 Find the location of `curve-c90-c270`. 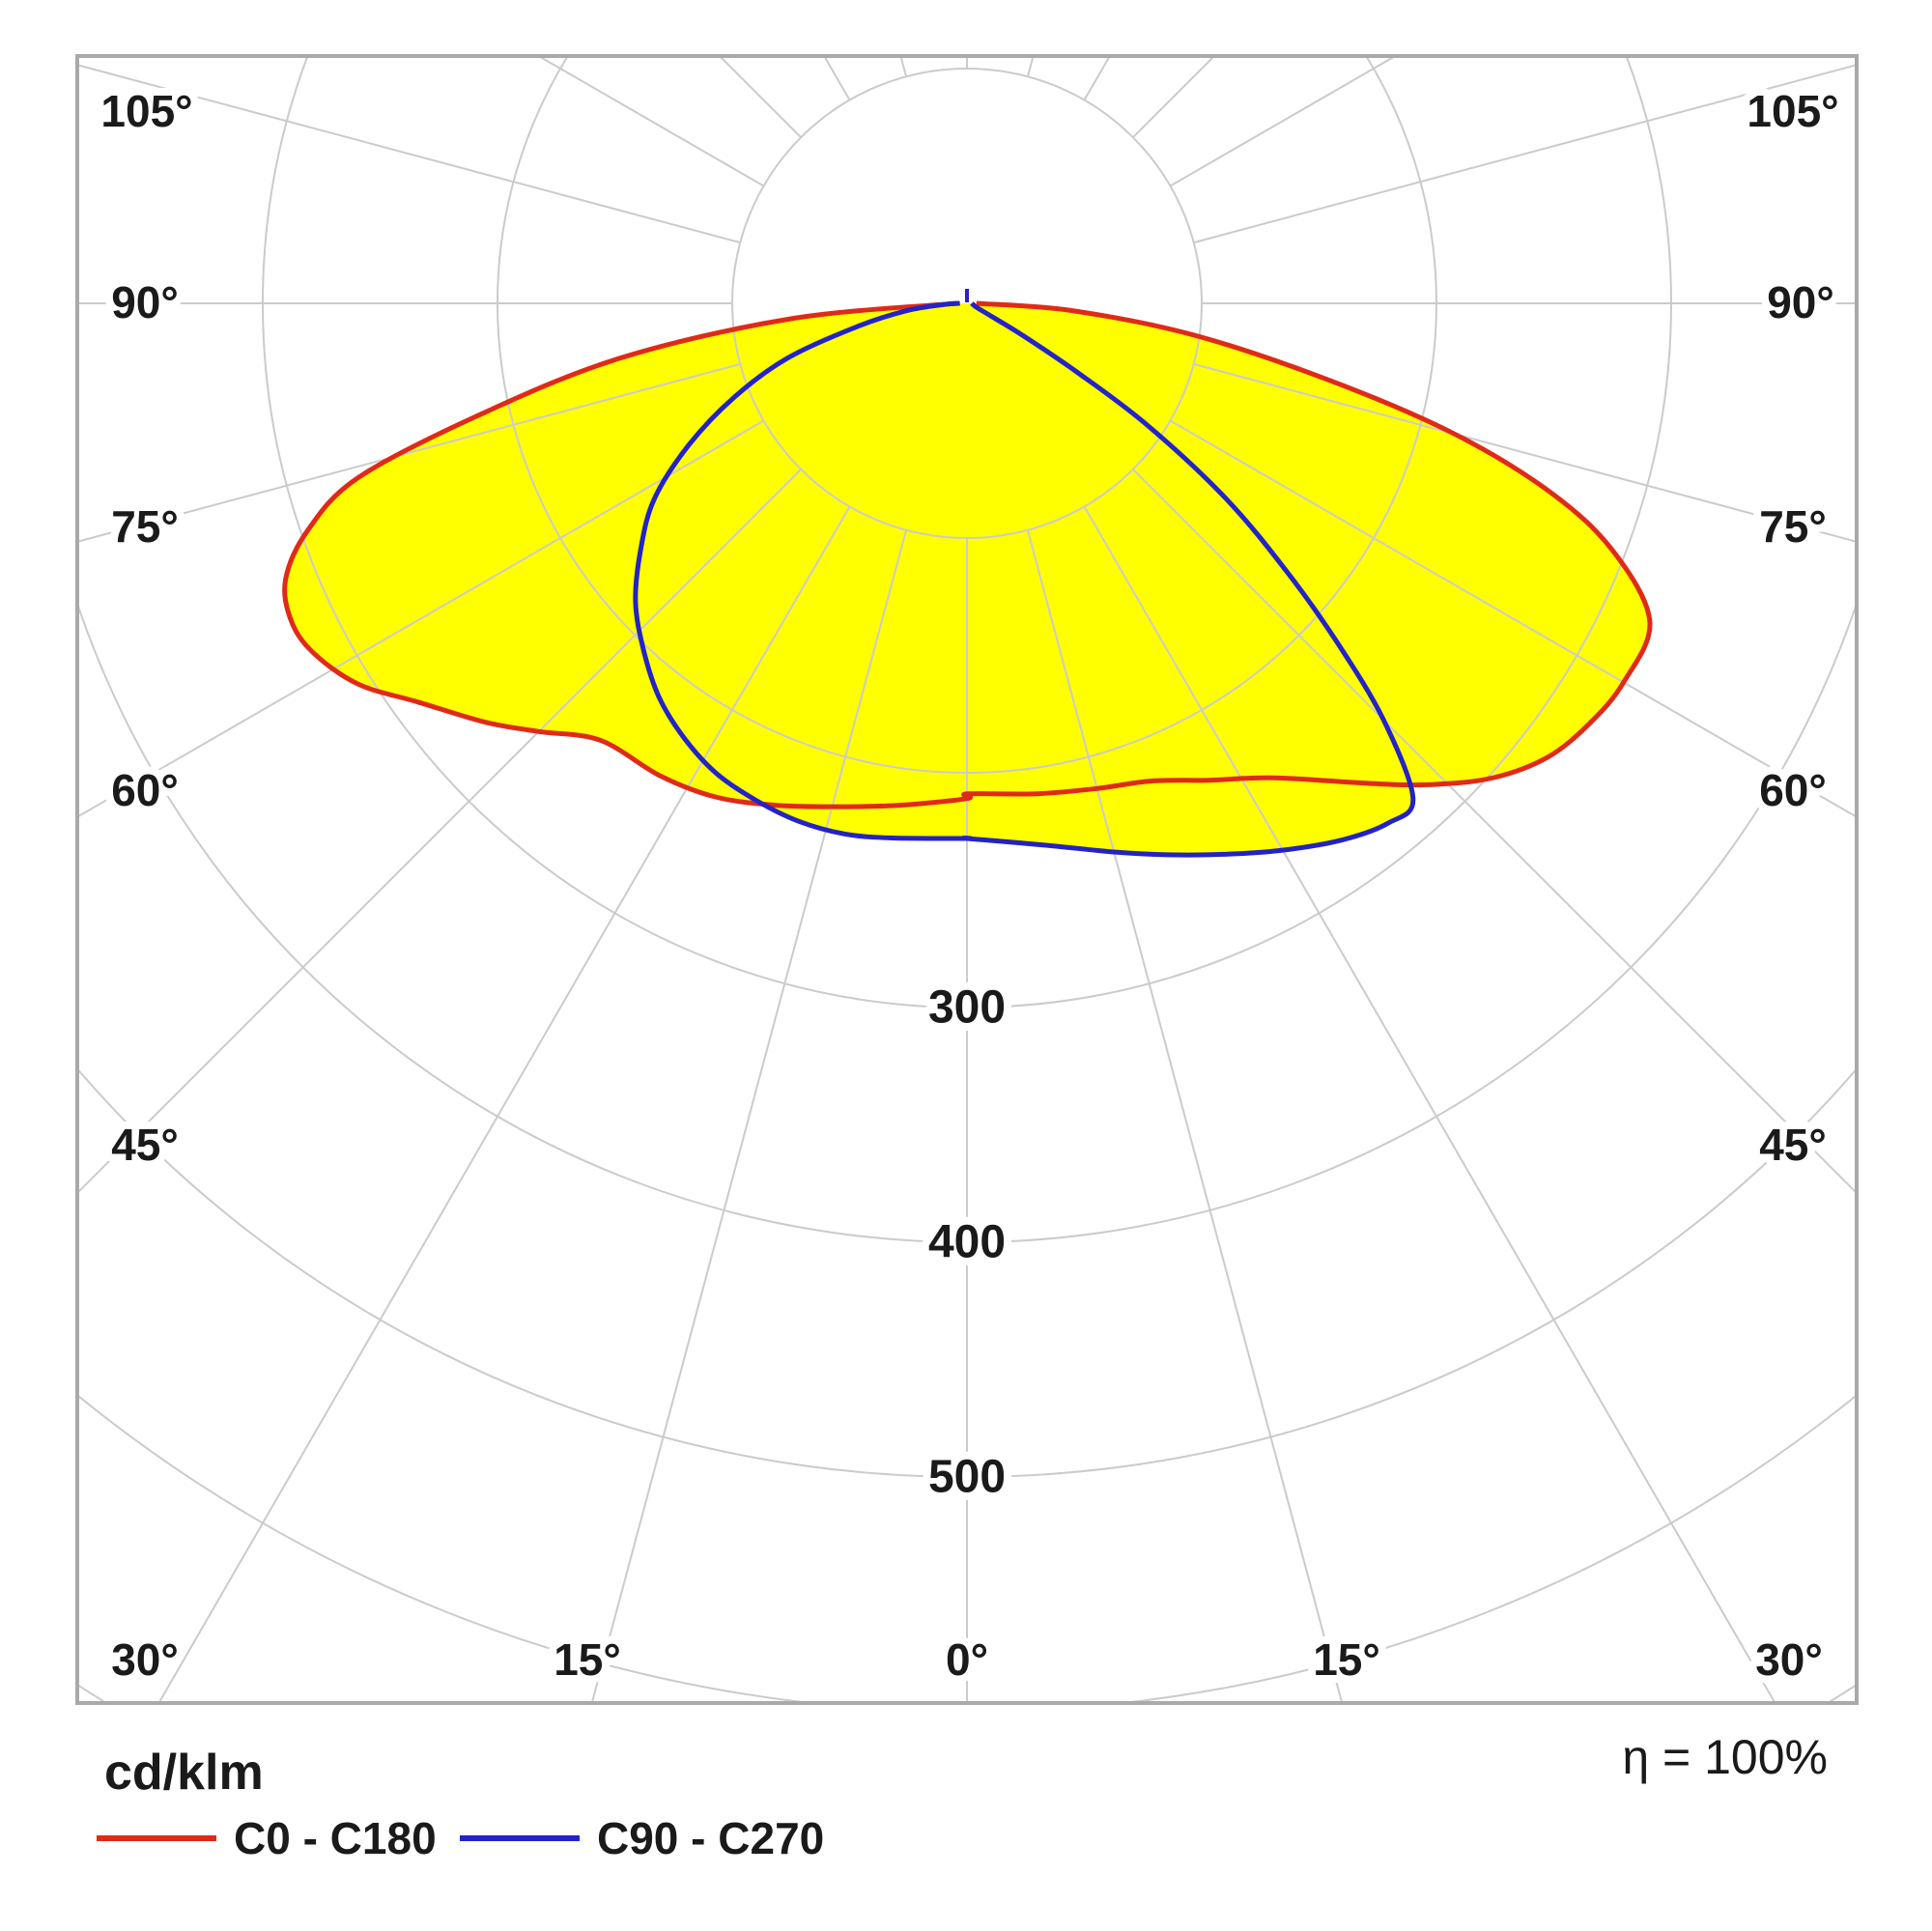

curve-c90-c270 is located at coordinates (1024, 579).